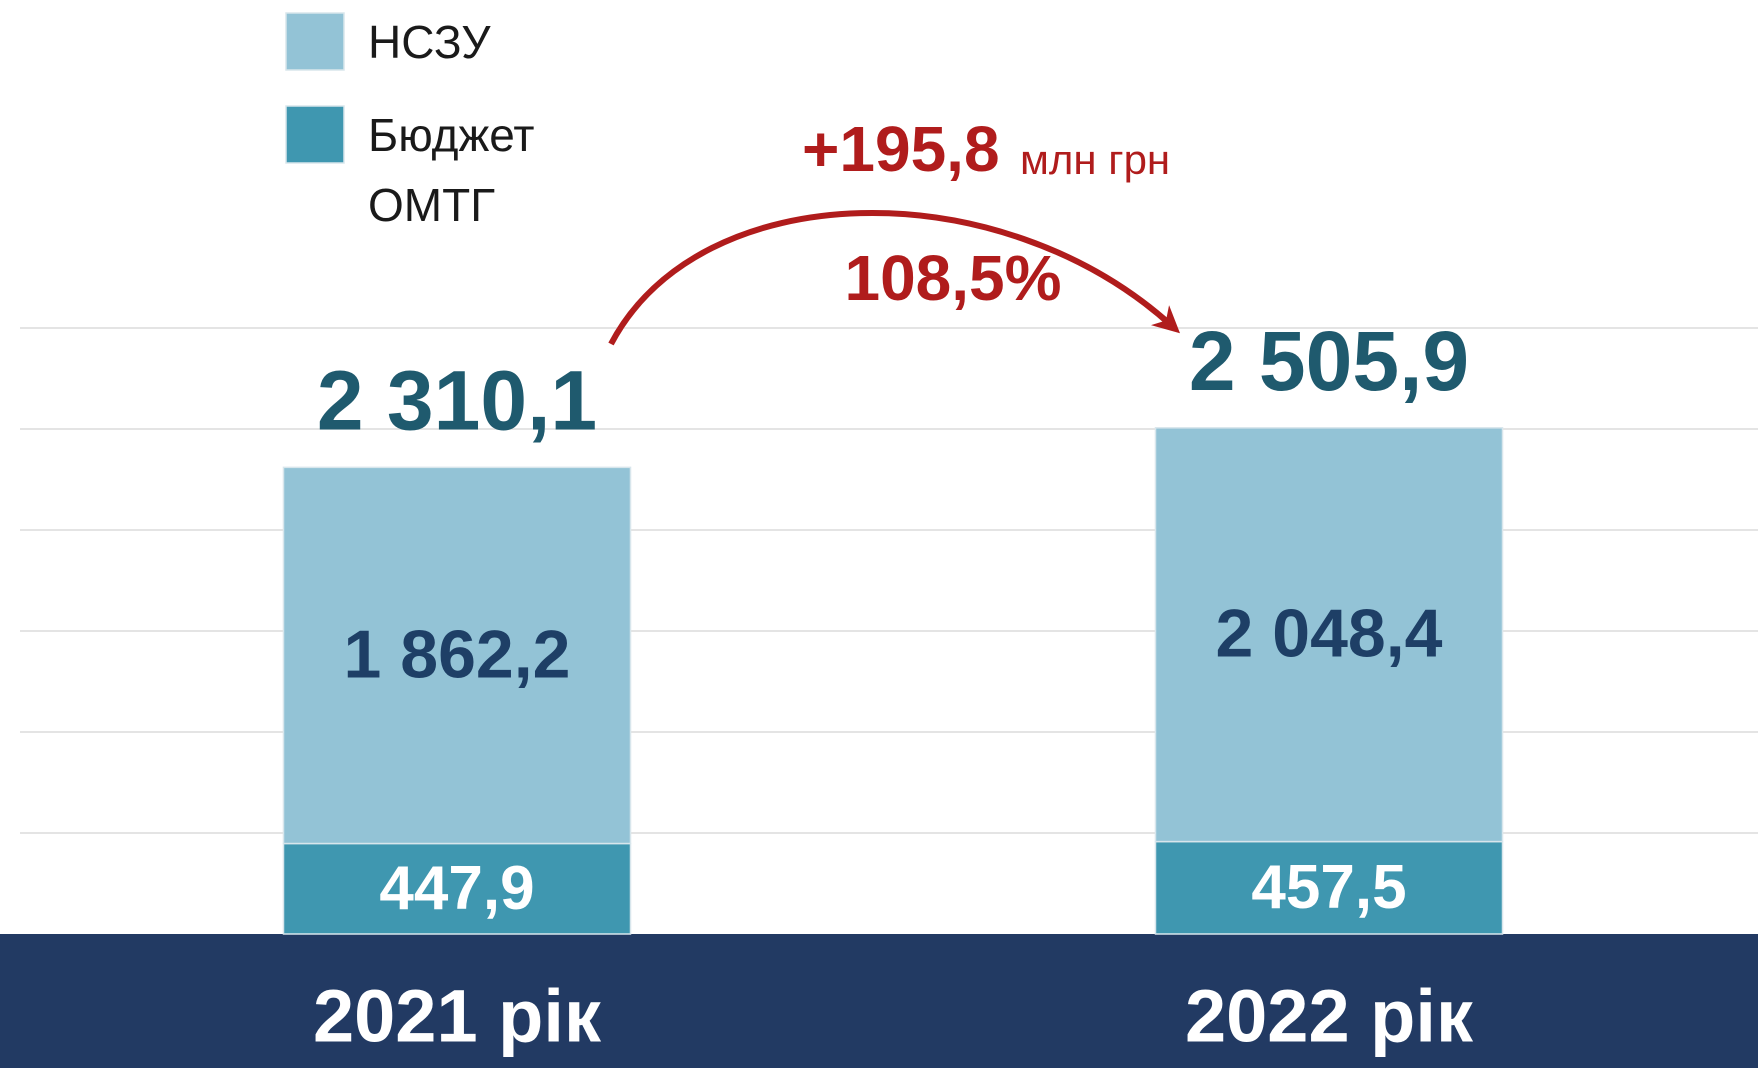 This screenshot has width=1758, height=1068. Describe the element at coordinates (429, 42) in the screenshot. I see `legend-label: НСЗУ` at that location.